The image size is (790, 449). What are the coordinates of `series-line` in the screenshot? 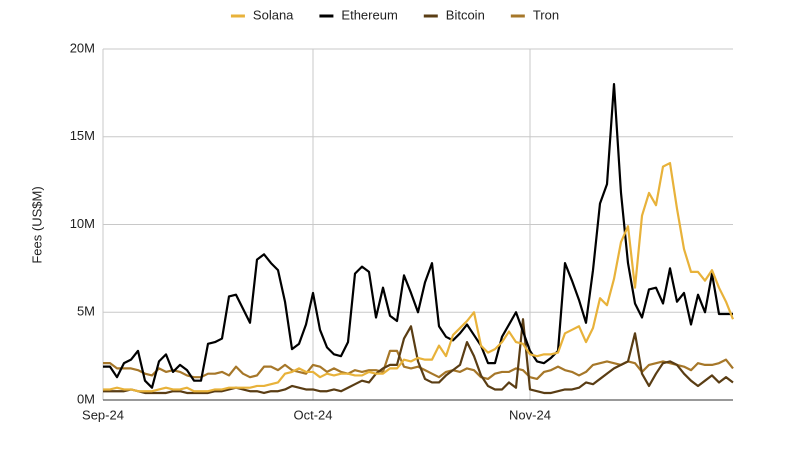 It's located at (418, 356).